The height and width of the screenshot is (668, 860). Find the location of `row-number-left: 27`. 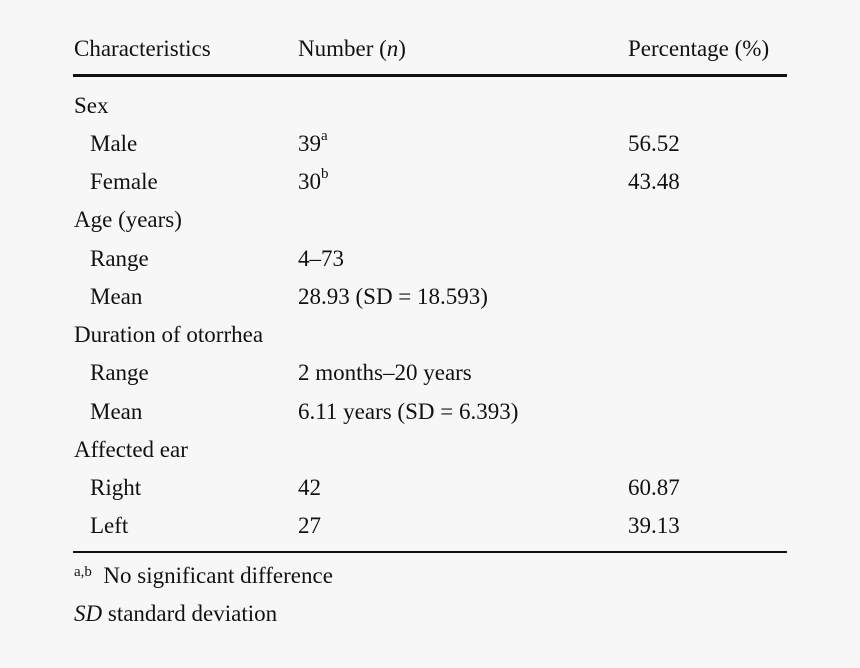

row-number-left: 27 is located at coordinates (309, 525).